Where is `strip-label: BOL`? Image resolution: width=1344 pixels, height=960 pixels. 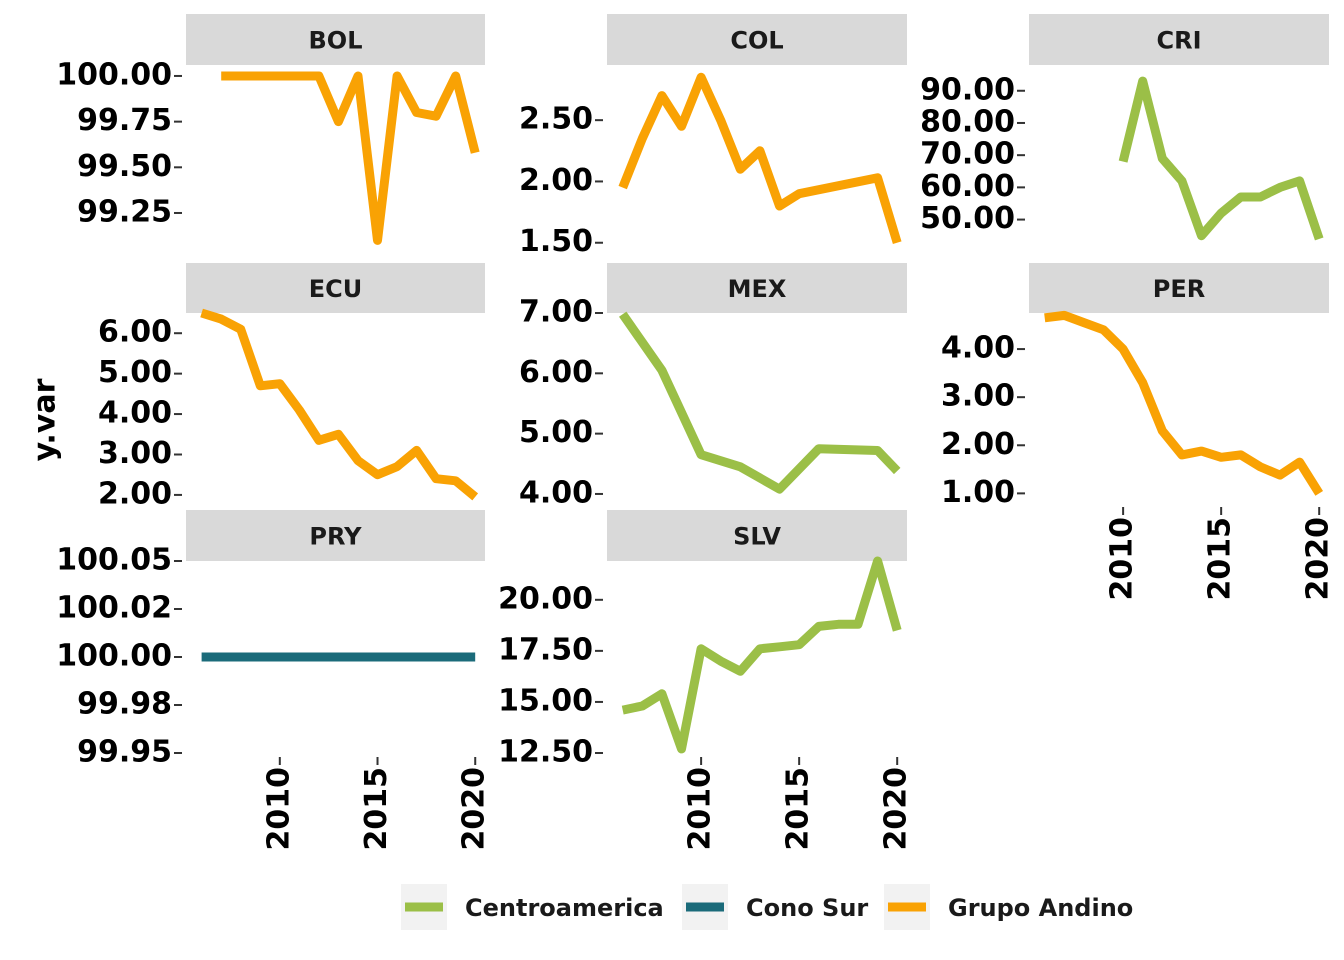
strip-label: BOL is located at coordinates (336, 41).